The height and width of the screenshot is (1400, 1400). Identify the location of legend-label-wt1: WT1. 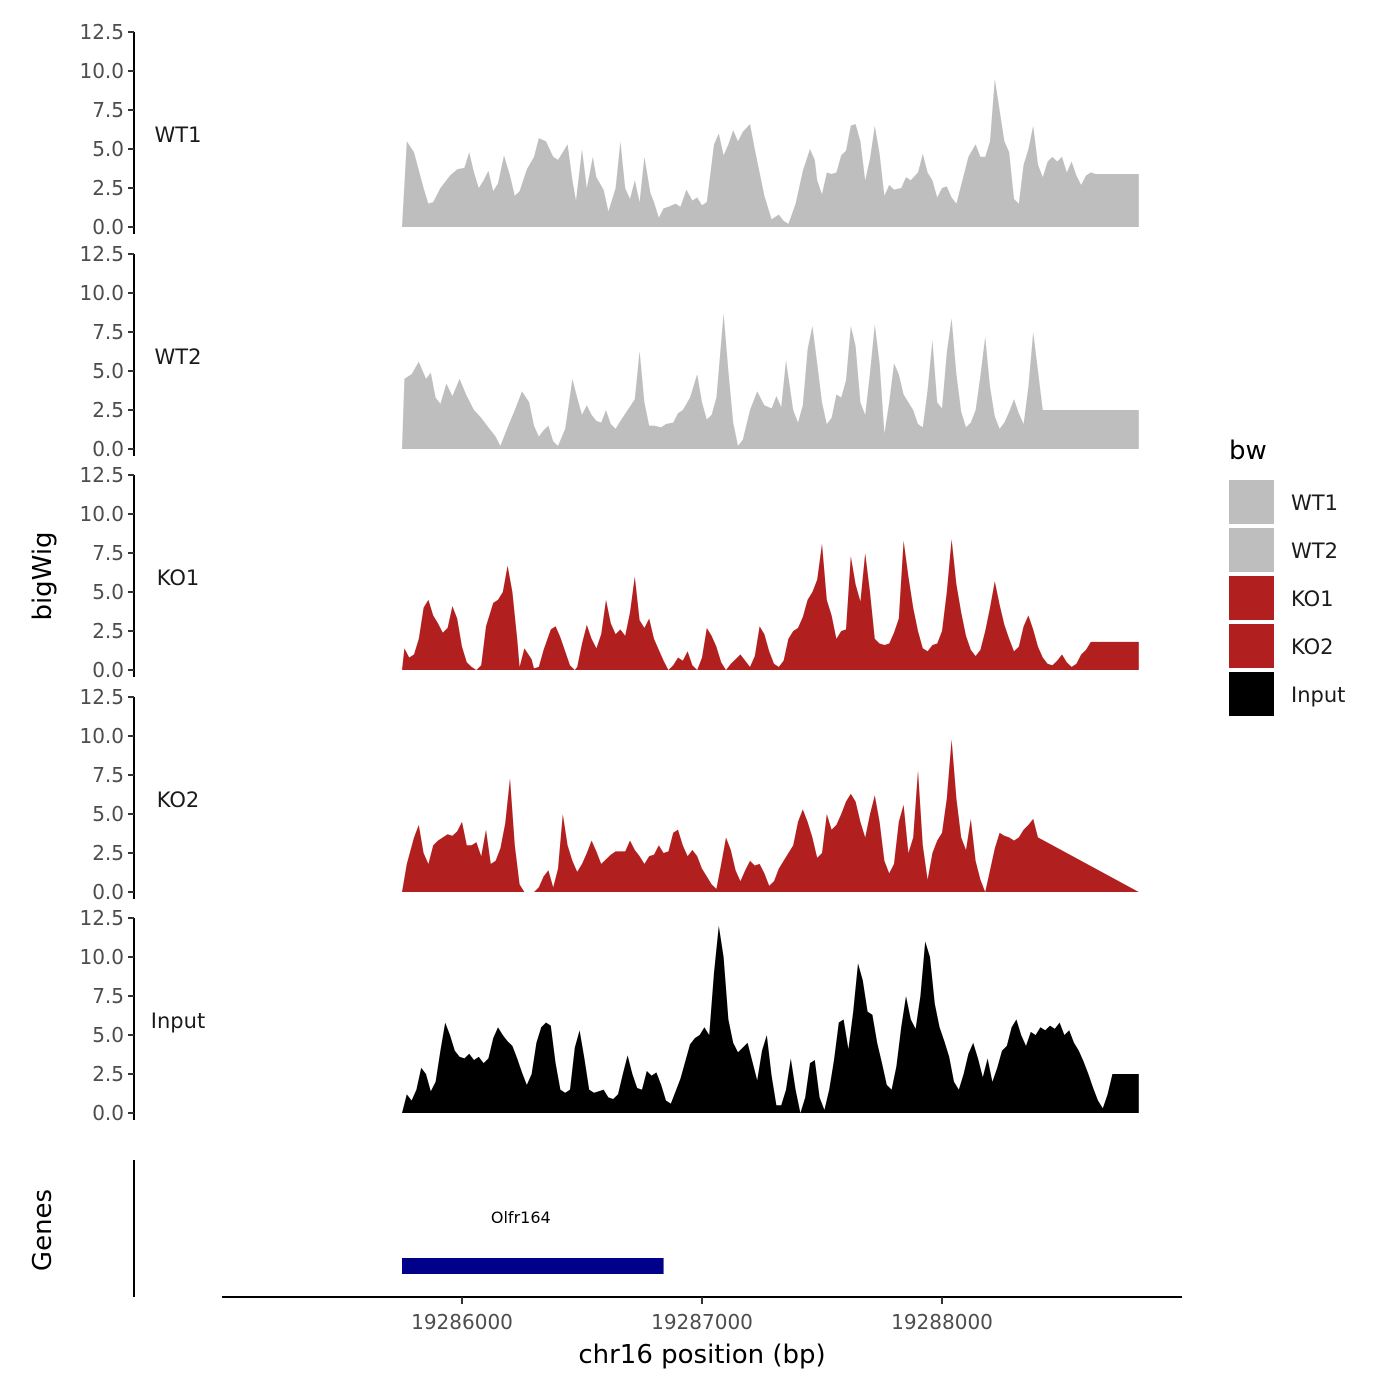
(1314, 503).